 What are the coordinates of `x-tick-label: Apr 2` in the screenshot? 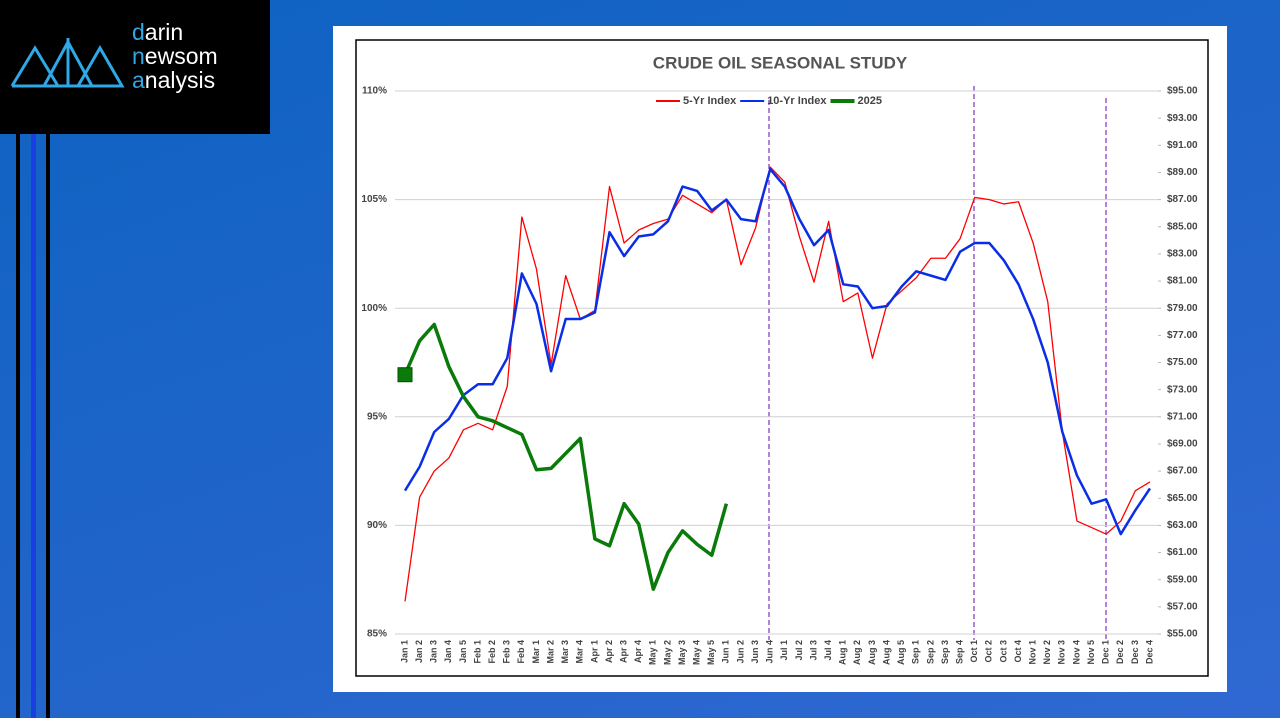 It's located at (609, 651).